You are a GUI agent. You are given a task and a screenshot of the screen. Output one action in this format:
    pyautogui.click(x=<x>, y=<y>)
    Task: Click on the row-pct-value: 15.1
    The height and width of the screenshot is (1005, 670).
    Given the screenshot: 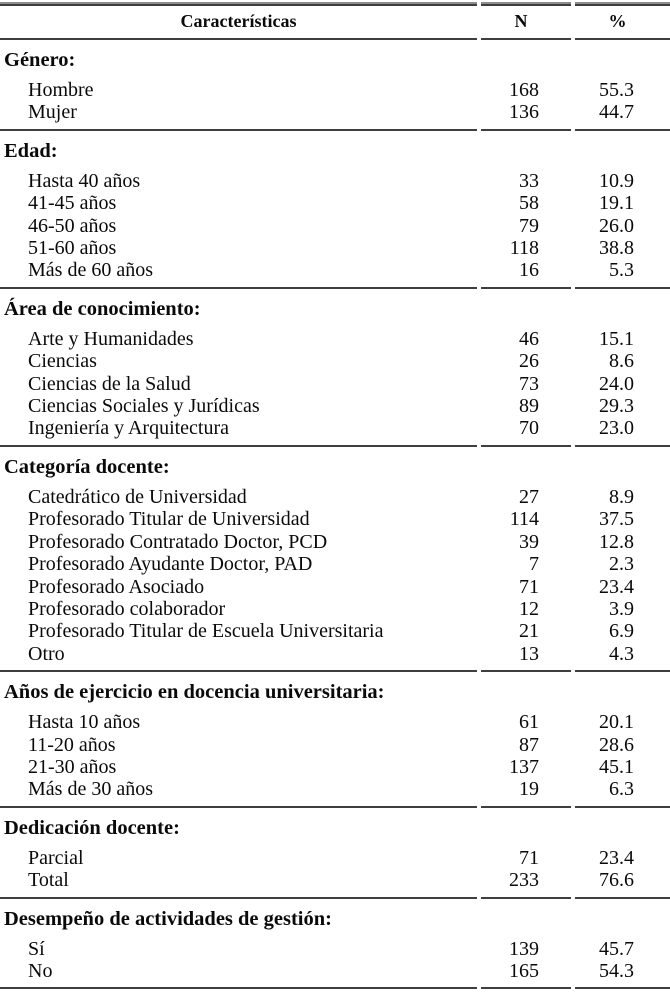 What is the action you would take?
    pyautogui.click(x=616, y=338)
    